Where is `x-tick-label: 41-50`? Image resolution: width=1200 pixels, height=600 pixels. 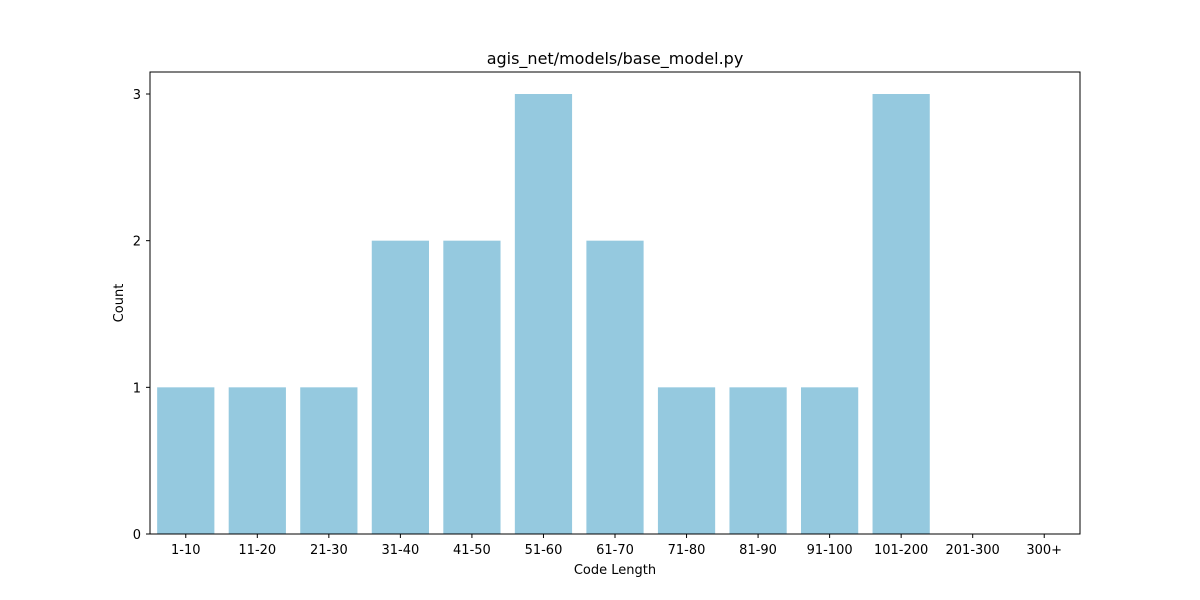
x-tick-label: 41-50 is located at coordinates (472, 550).